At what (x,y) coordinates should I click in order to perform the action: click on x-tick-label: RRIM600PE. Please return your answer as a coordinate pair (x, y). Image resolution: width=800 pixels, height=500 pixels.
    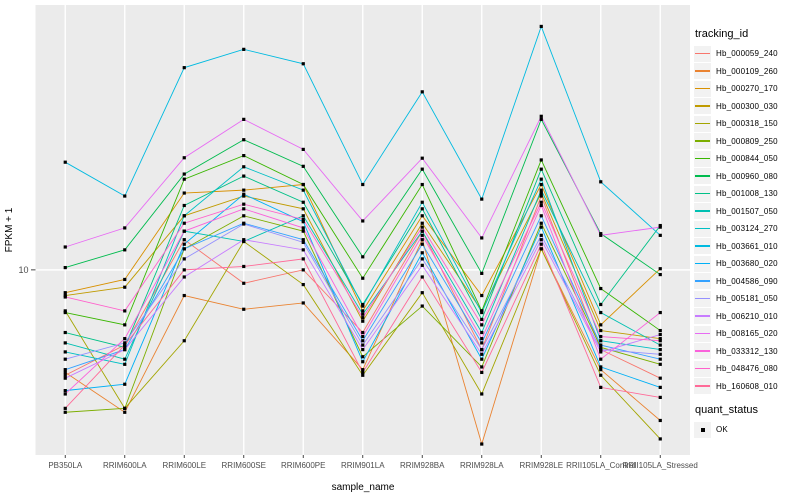
    Looking at the image, I should click on (303, 465).